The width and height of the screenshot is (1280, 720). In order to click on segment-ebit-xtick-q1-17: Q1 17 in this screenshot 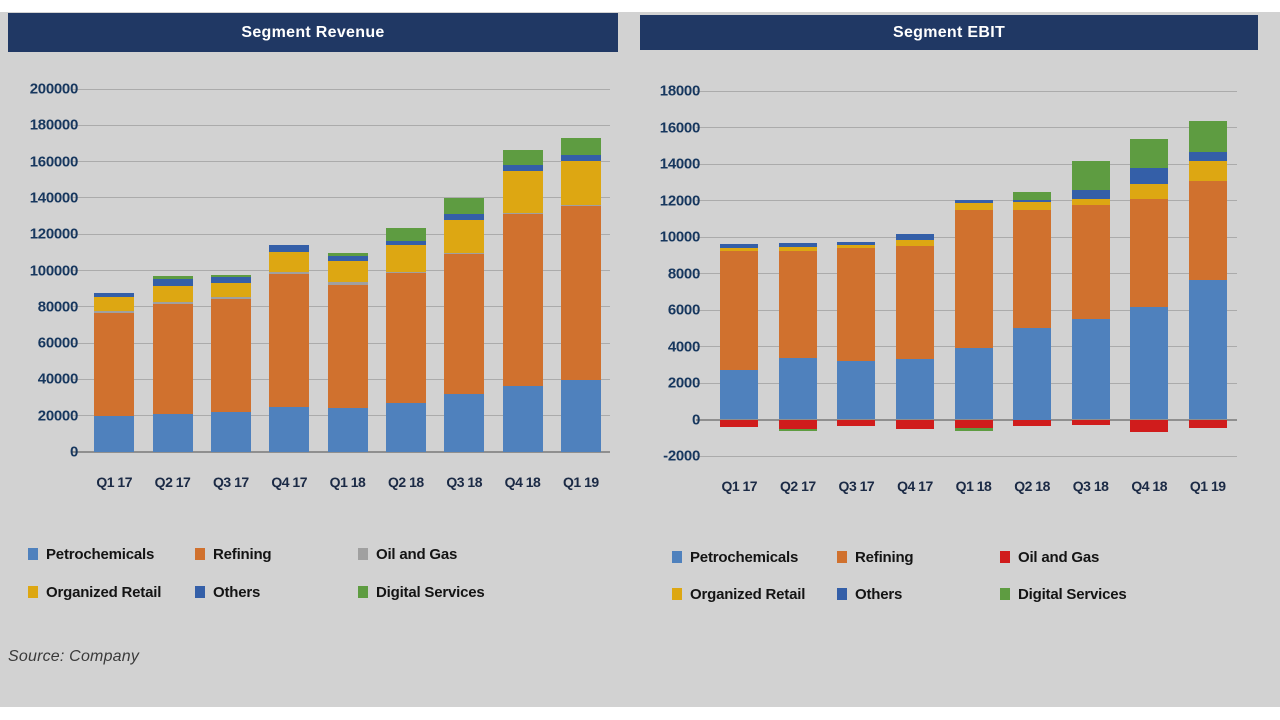, I will do `click(739, 486)`.